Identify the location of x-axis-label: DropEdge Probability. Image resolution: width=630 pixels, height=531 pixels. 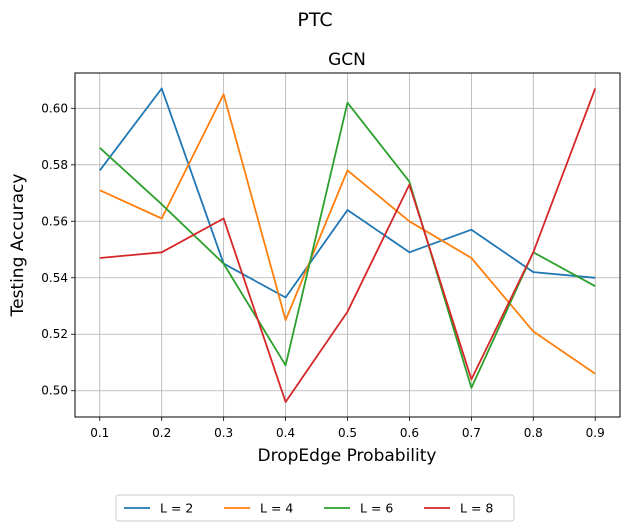
(347, 456).